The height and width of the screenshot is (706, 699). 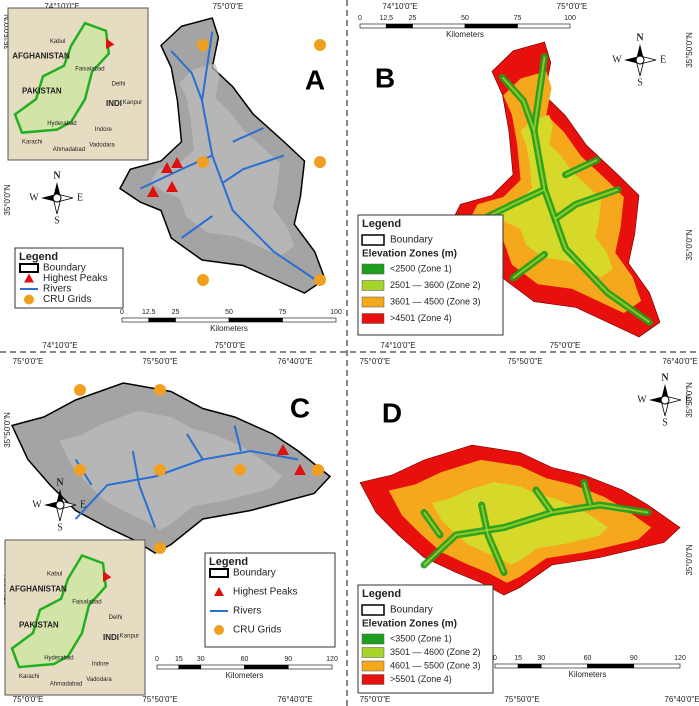 What do you see at coordinates (392, 412) in the screenshot?
I see `panel-label: D` at bounding box center [392, 412].